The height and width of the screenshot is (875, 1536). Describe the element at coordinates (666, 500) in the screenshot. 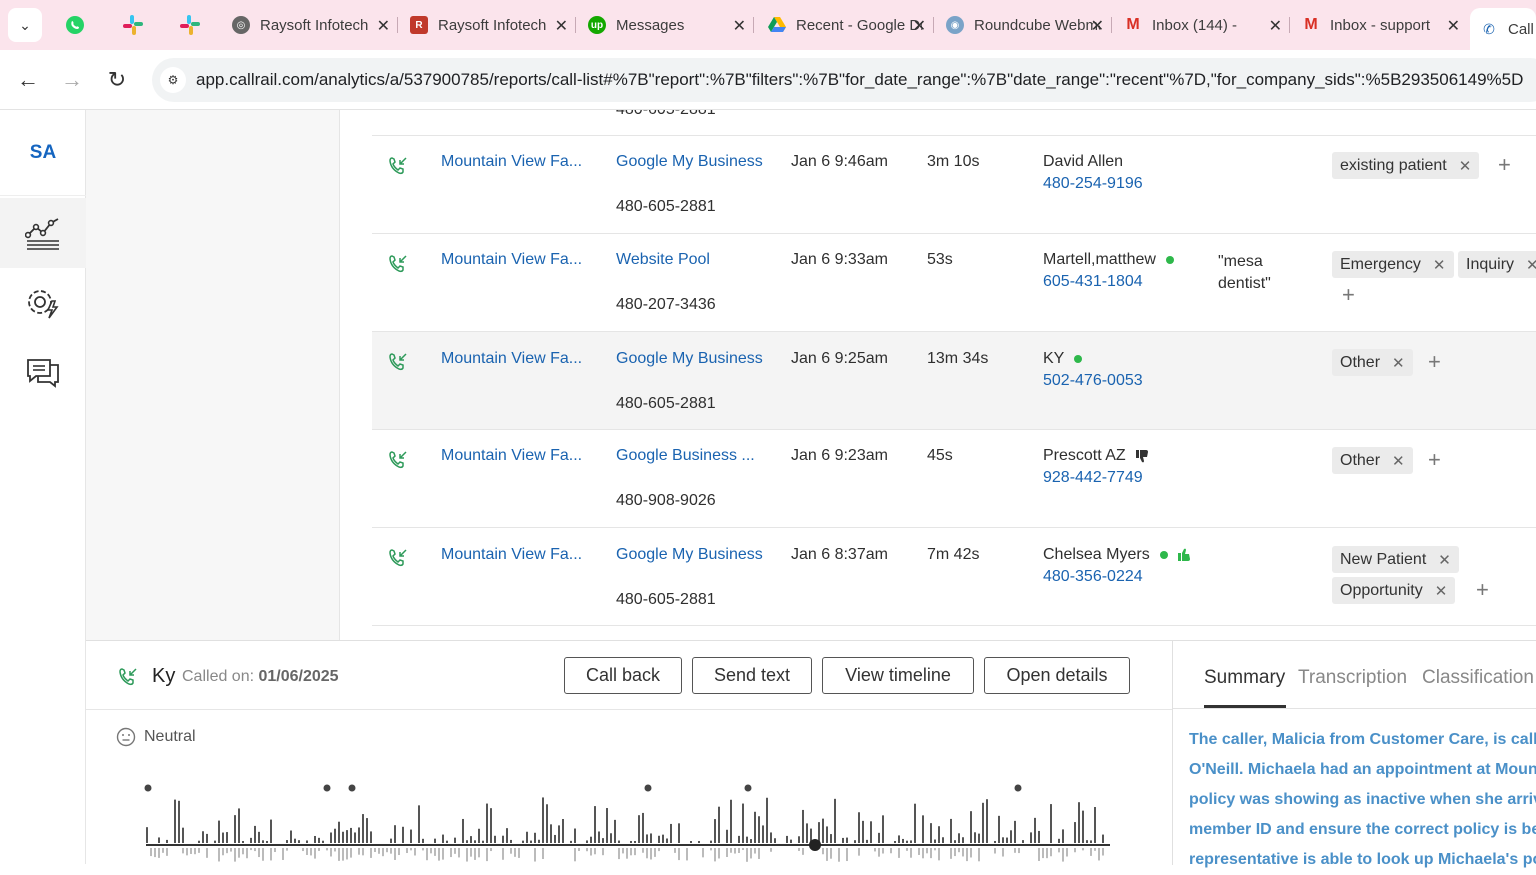

I see `tracking-number: 480-908-9026` at that location.